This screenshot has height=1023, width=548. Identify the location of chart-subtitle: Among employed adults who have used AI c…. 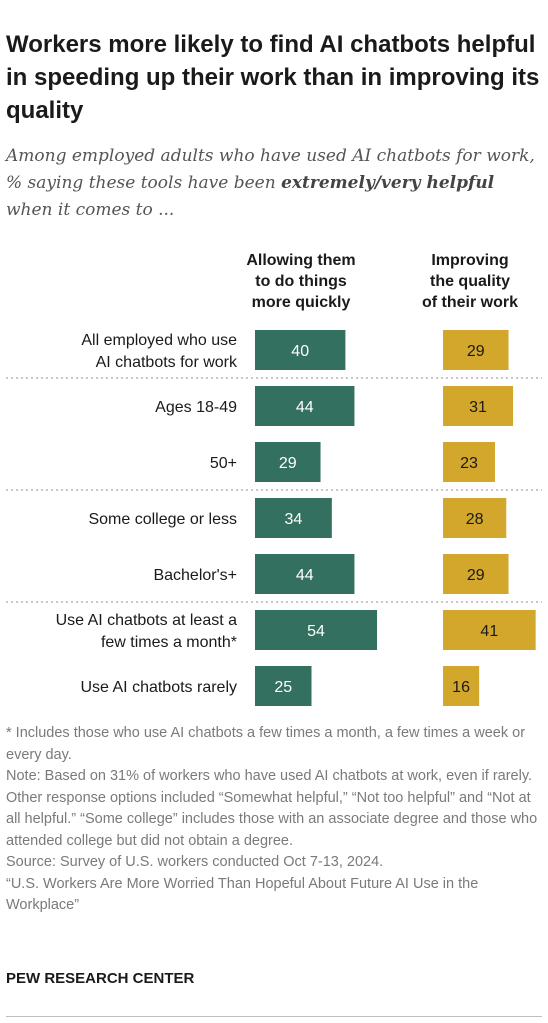
(275, 183).